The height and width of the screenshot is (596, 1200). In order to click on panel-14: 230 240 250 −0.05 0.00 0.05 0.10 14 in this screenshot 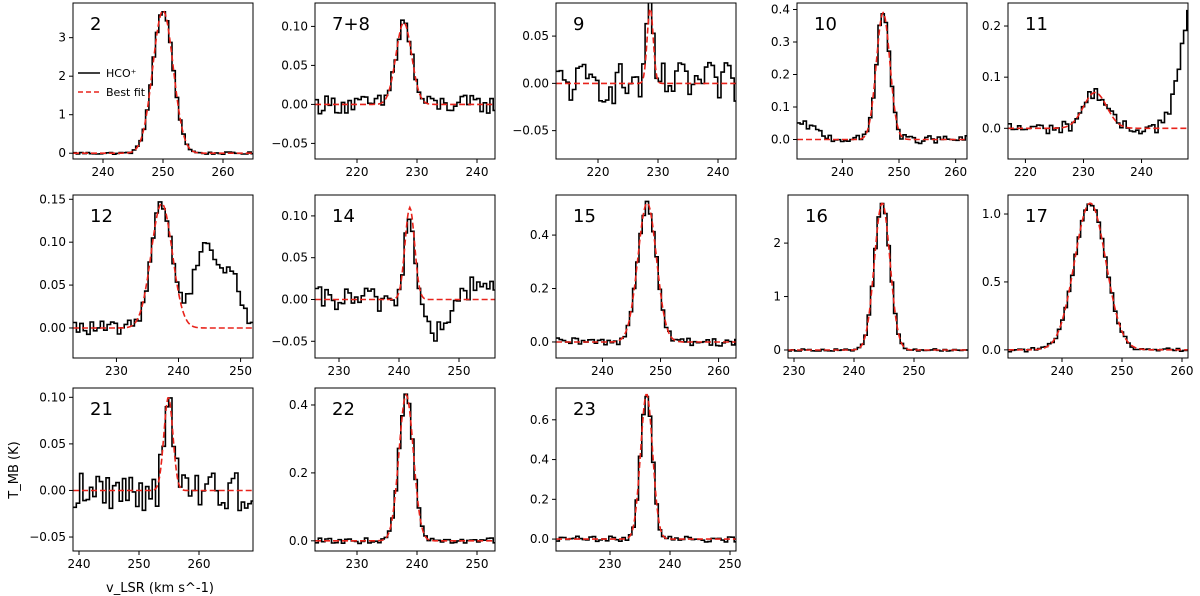, I will do `click(383, 286)`.